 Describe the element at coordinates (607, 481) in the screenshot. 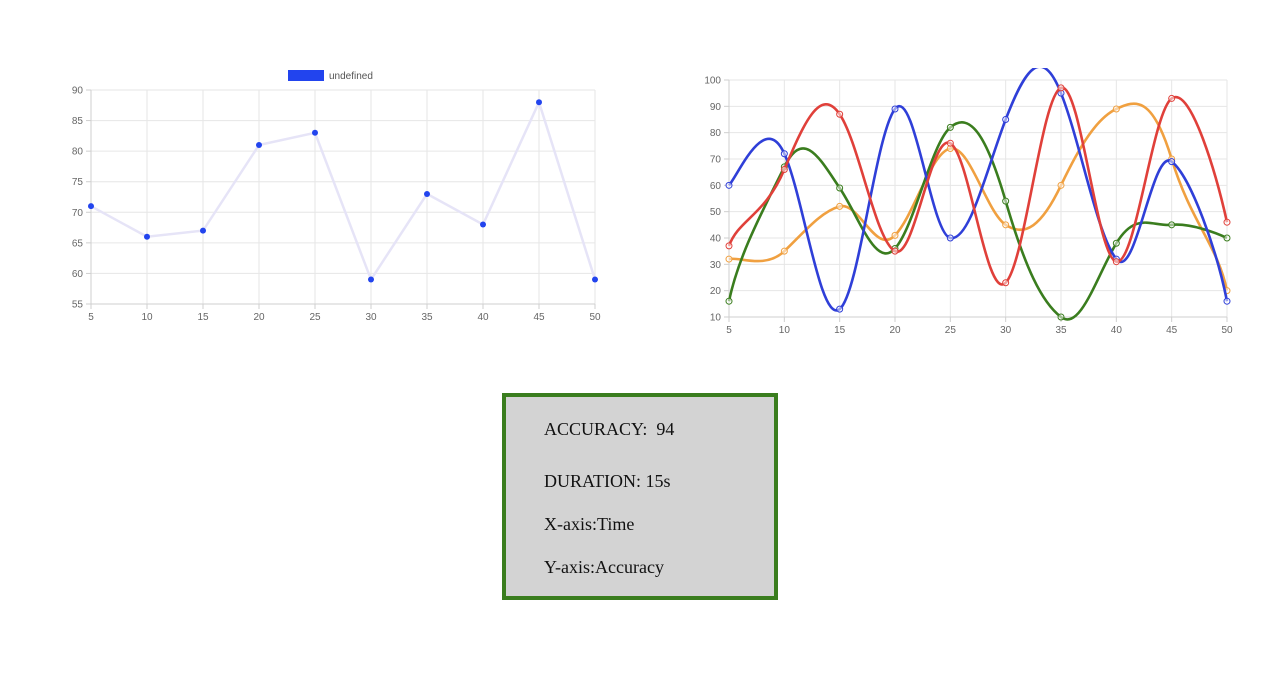

I see `duration-label: DURATION: 15s` at that location.